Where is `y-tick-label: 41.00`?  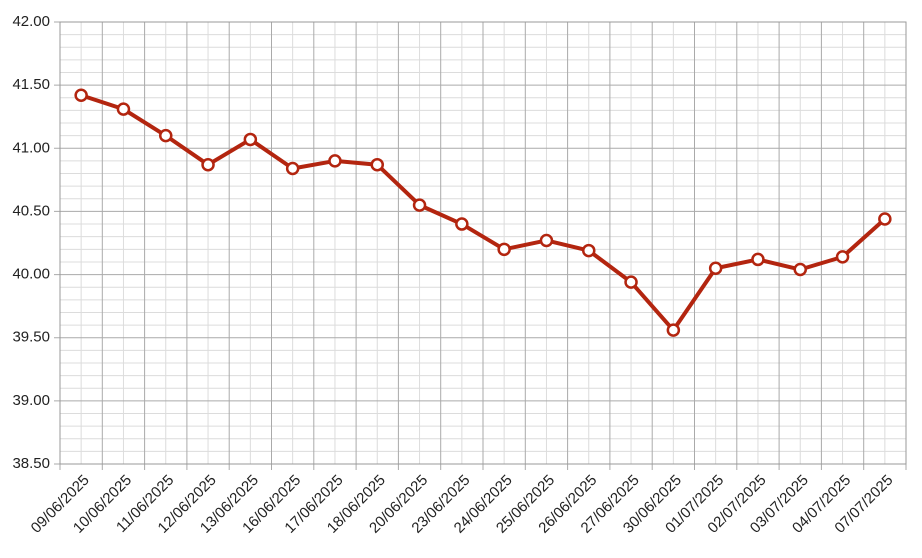 y-tick-label: 41.00 is located at coordinates (31, 147).